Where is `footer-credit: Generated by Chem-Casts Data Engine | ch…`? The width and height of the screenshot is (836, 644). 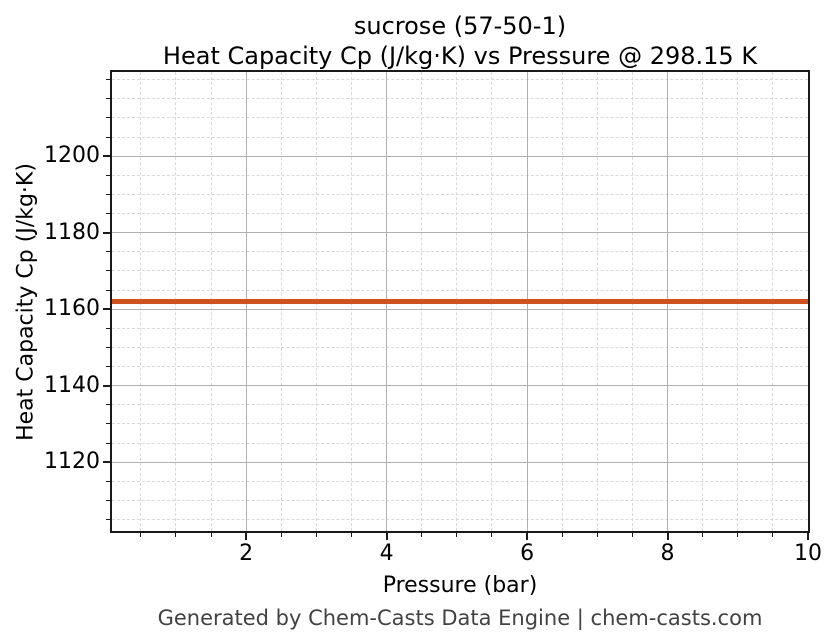
footer-credit: Generated by Chem-Casts Data Engine | ch… is located at coordinates (460, 618).